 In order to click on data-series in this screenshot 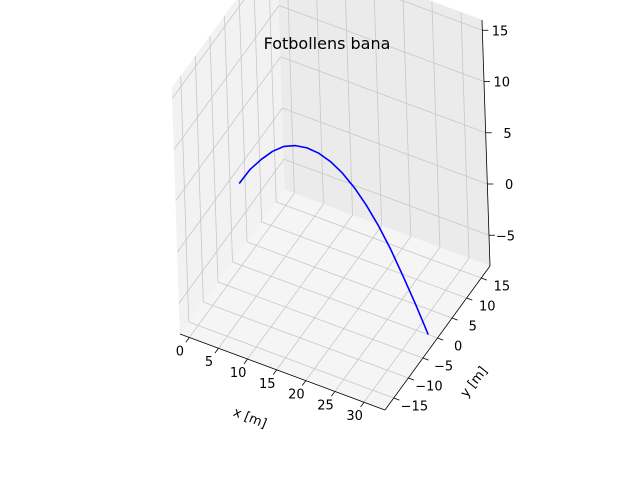, I will do `click(333, 239)`.